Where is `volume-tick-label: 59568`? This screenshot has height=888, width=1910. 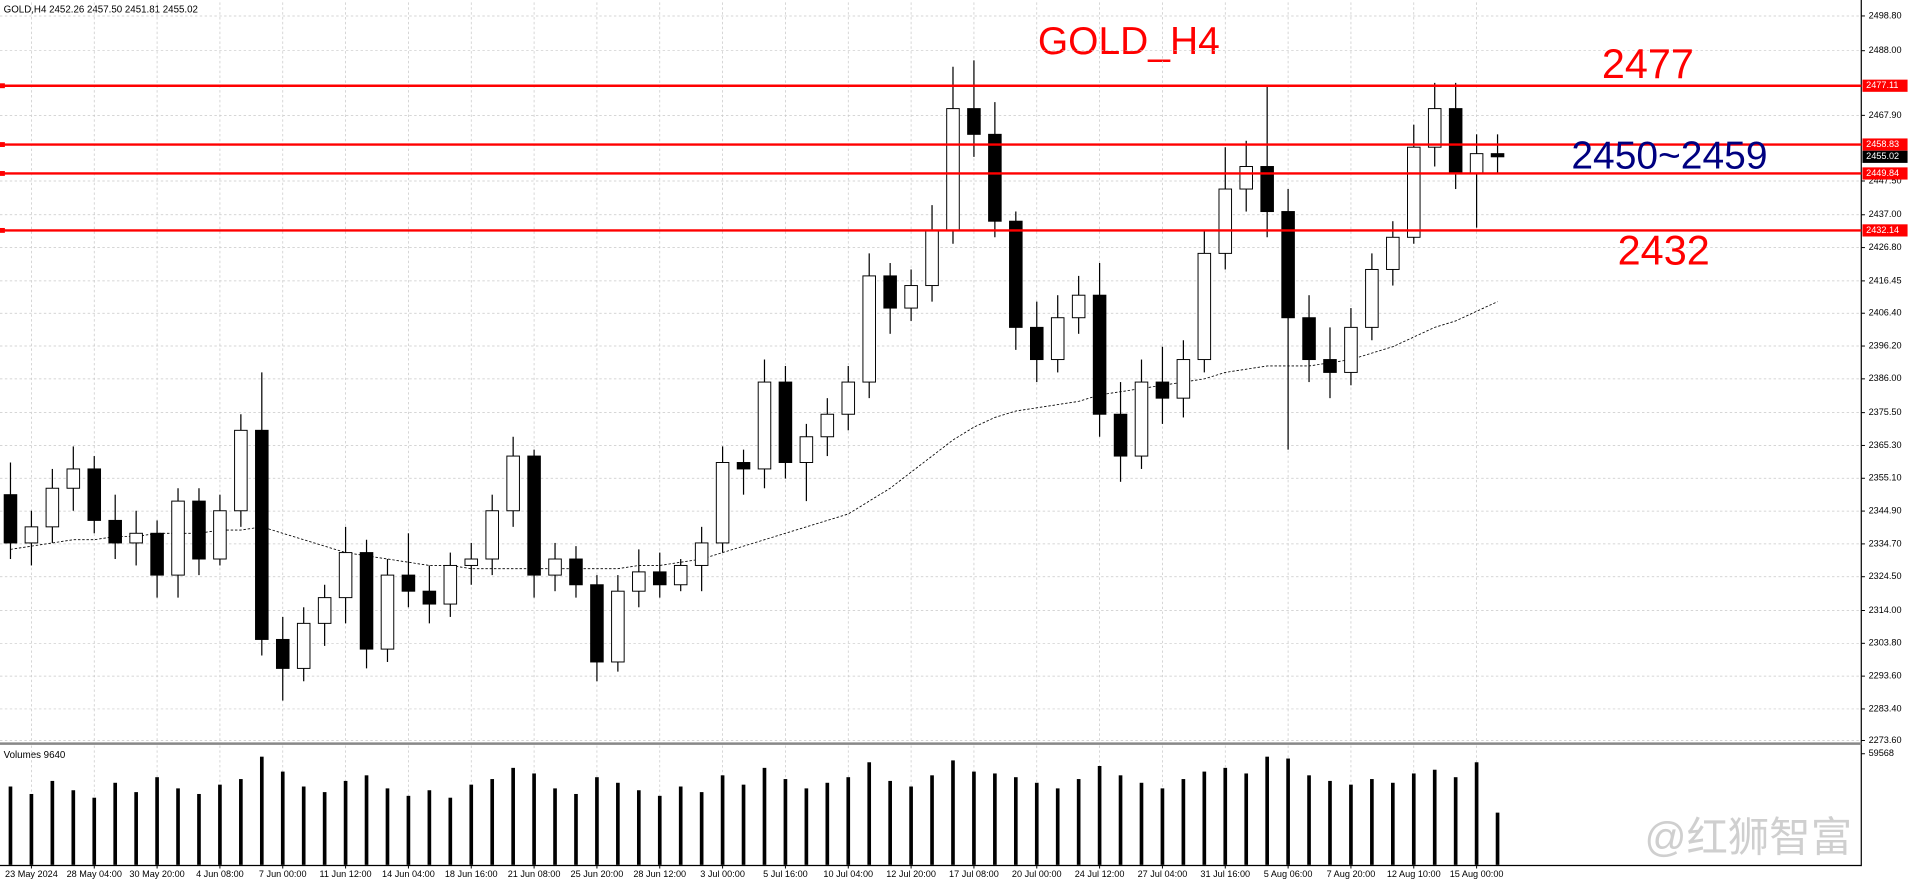
volume-tick-label: 59568 is located at coordinates (1881, 753).